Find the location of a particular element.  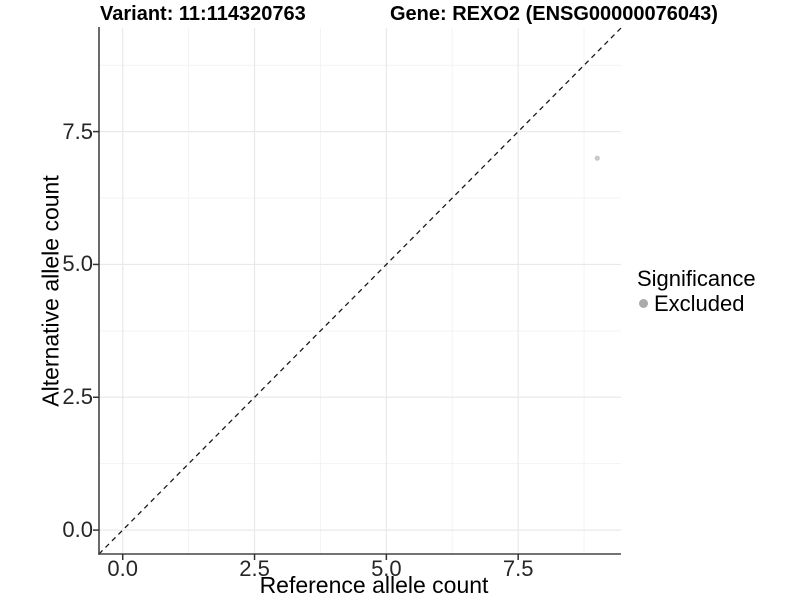

y-tick-label: 2.5 is located at coordinates (77, 397).